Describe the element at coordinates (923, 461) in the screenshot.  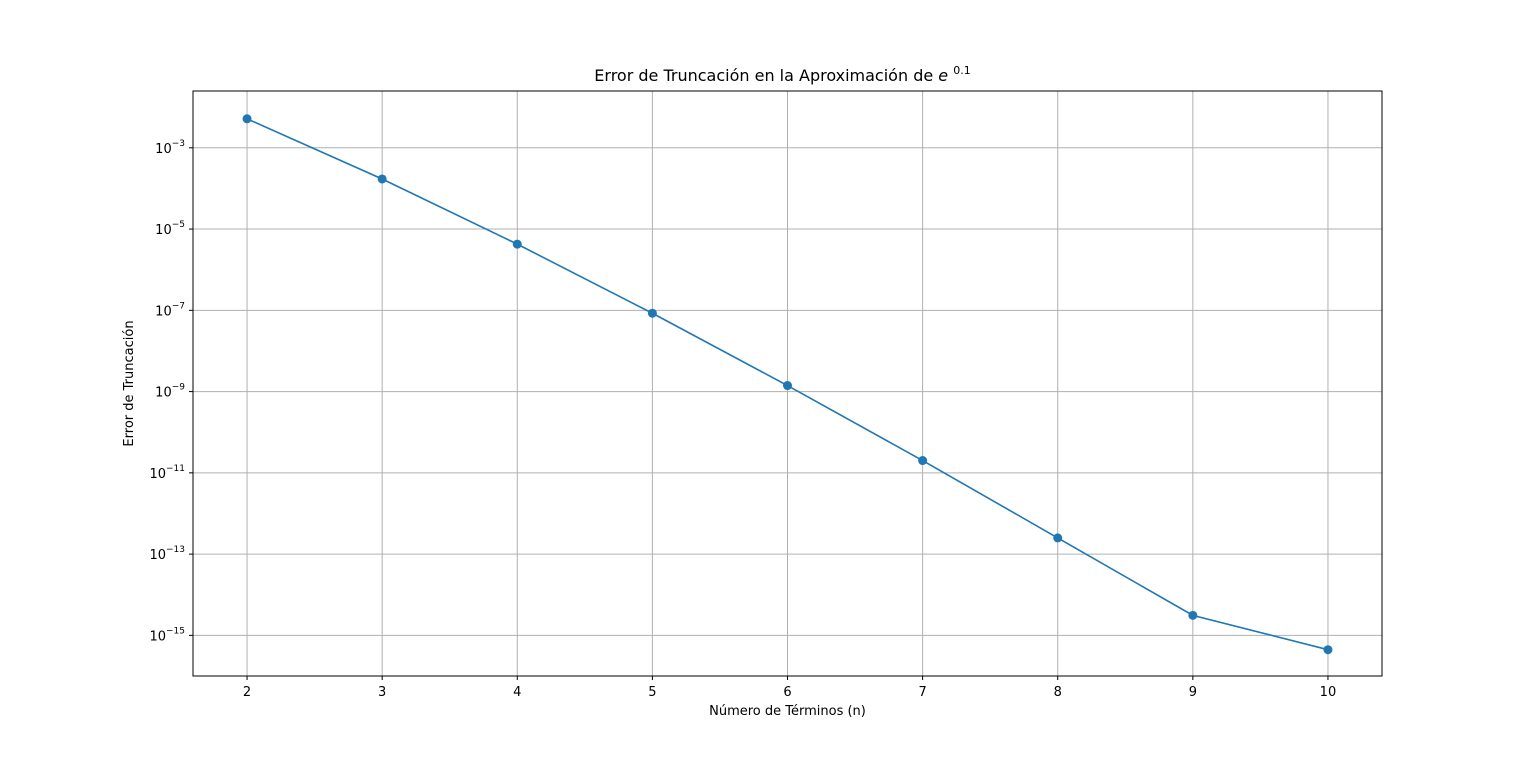
I see `data-point-n7` at that location.